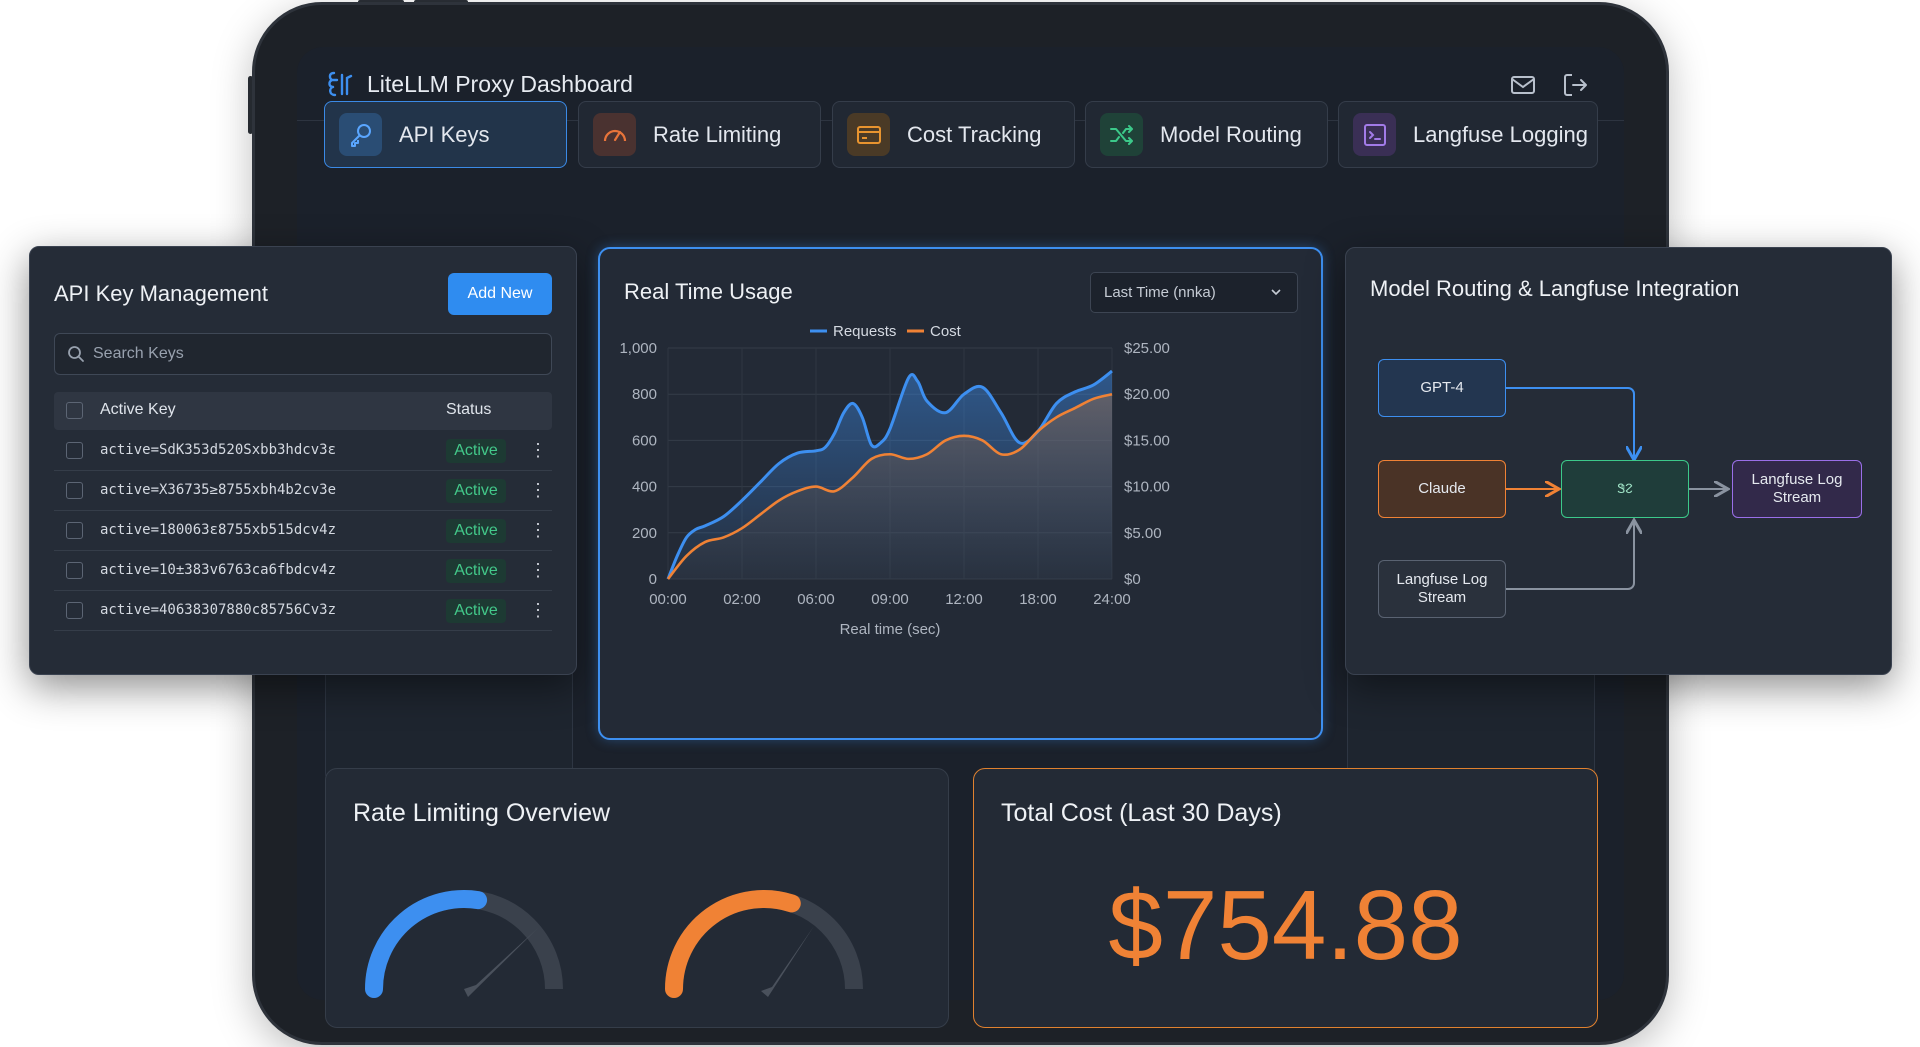 Image resolution: width=1920 pixels, height=1047 pixels. What do you see at coordinates (644, 533) in the screenshot?
I see `y-tick-label-left: 200` at bounding box center [644, 533].